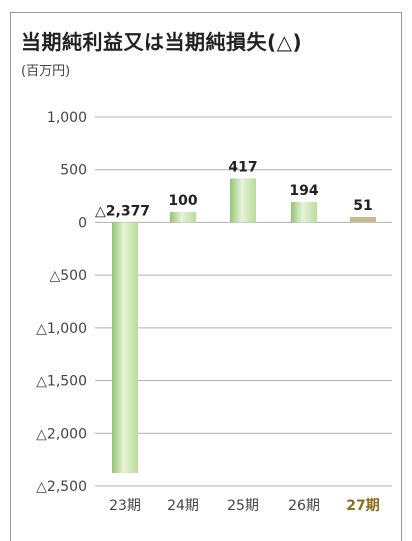 This screenshot has width=412, height=541. I want to click on bar-25期, so click(243, 200).